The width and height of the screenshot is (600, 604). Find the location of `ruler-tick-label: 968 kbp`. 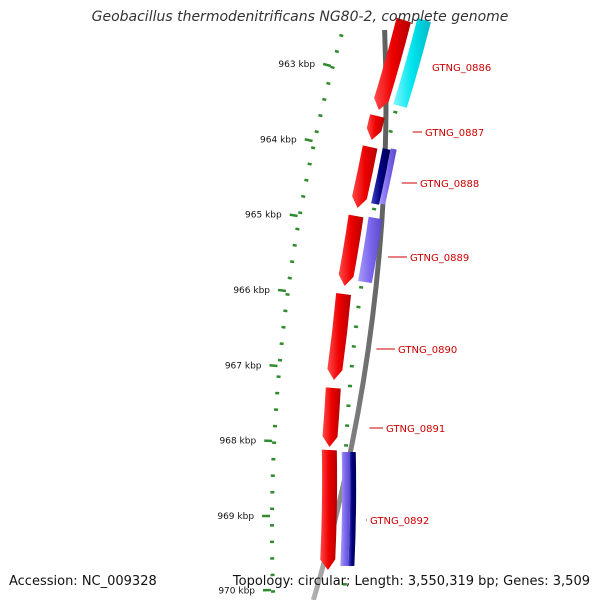

ruler-tick-label: 968 kbp is located at coordinates (238, 442).